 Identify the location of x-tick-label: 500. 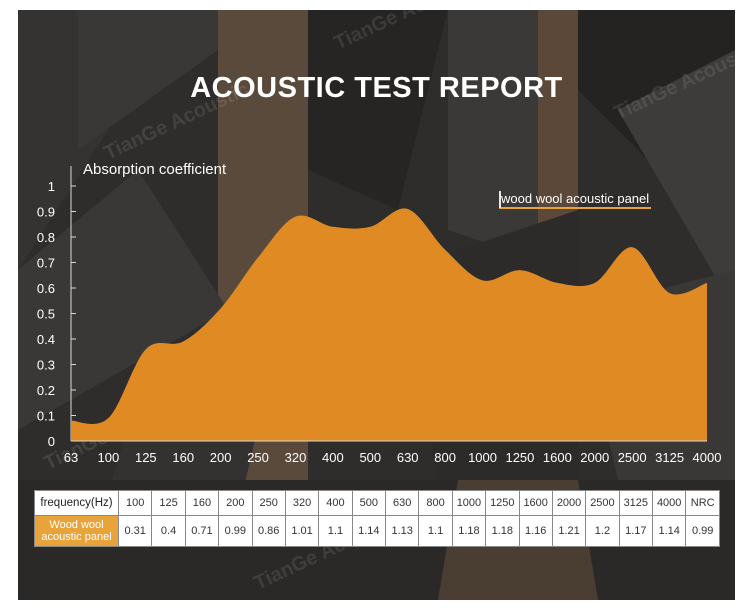
(370, 457).